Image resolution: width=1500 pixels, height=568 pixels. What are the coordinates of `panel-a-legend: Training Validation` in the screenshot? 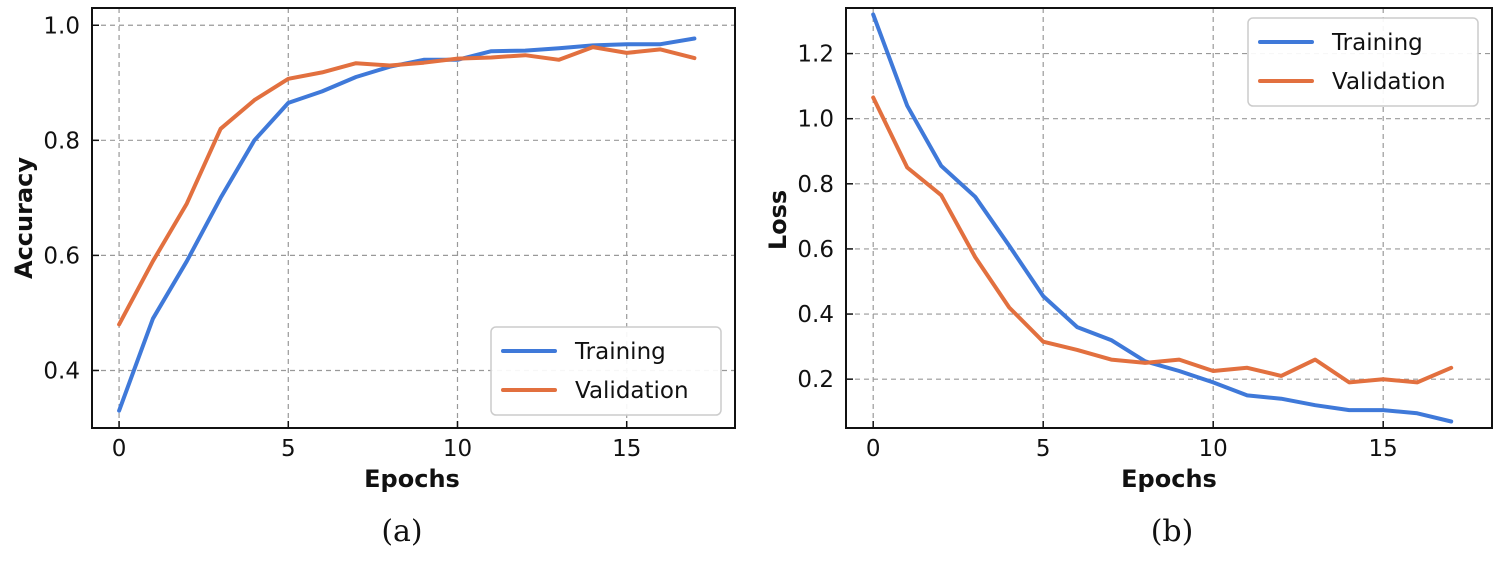 It's located at (606, 371).